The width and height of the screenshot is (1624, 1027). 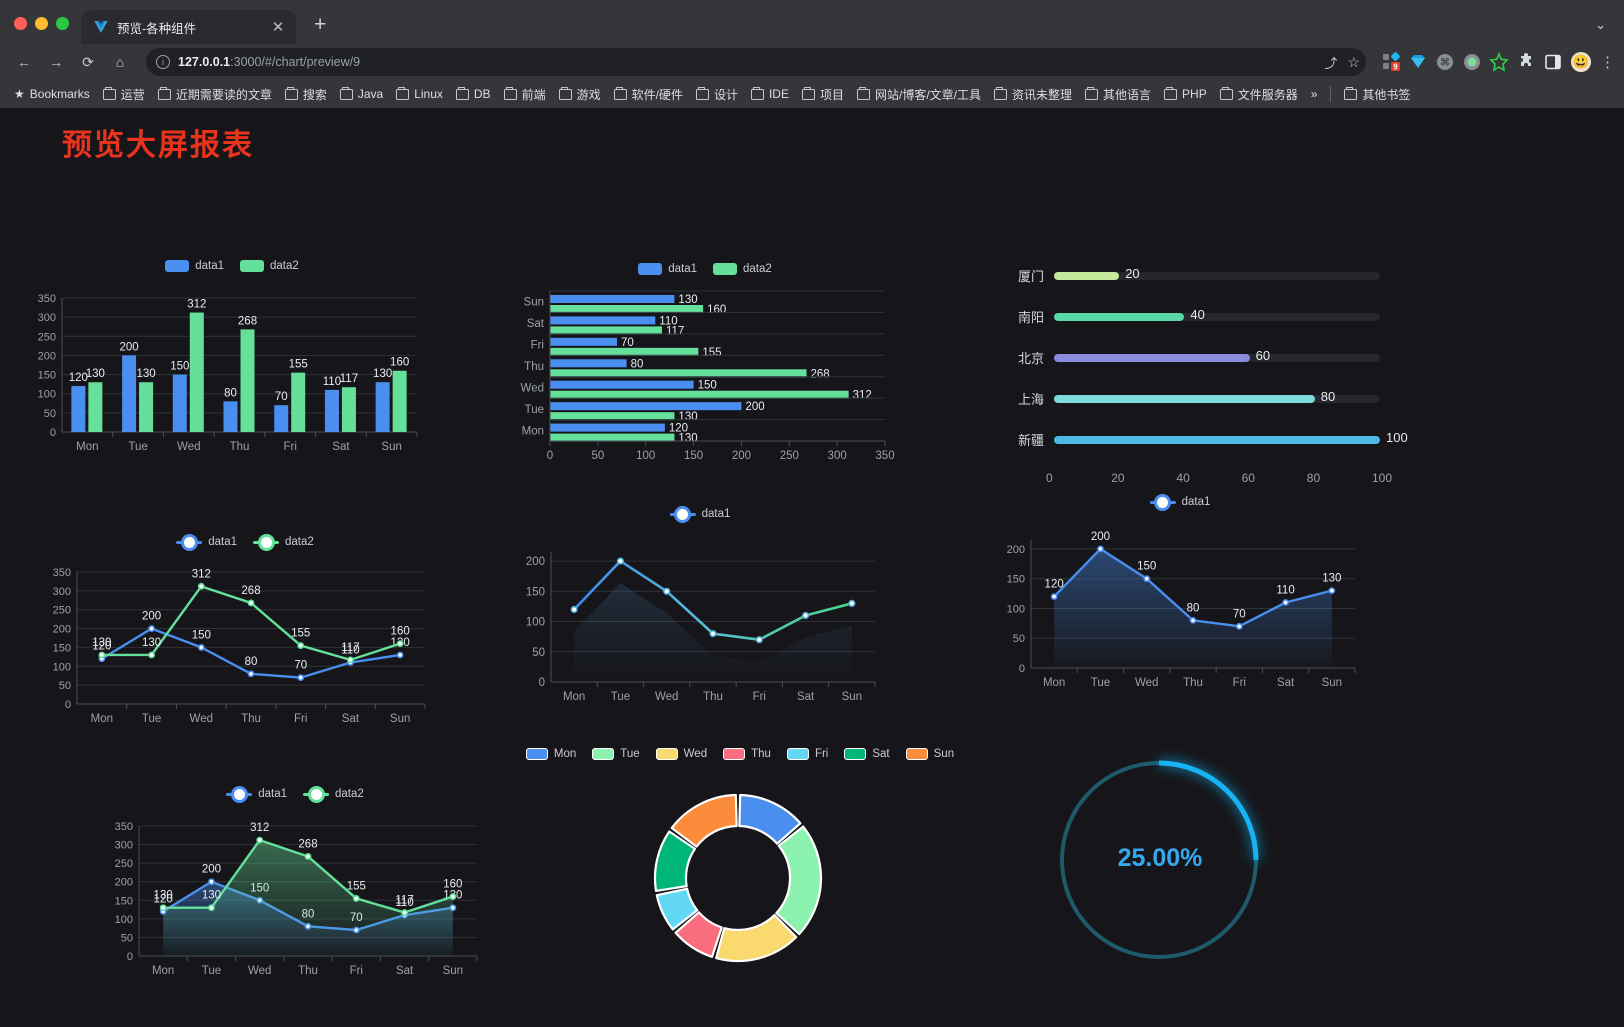 What do you see at coordinates (550, 754) in the screenshot?
I see `legend-item: Mon` at bounding box center [550, 754].